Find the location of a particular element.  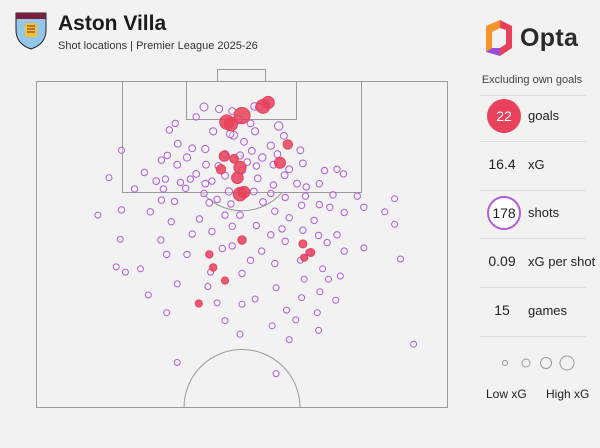

xg-label: xG is located at coordinates (536, 164).